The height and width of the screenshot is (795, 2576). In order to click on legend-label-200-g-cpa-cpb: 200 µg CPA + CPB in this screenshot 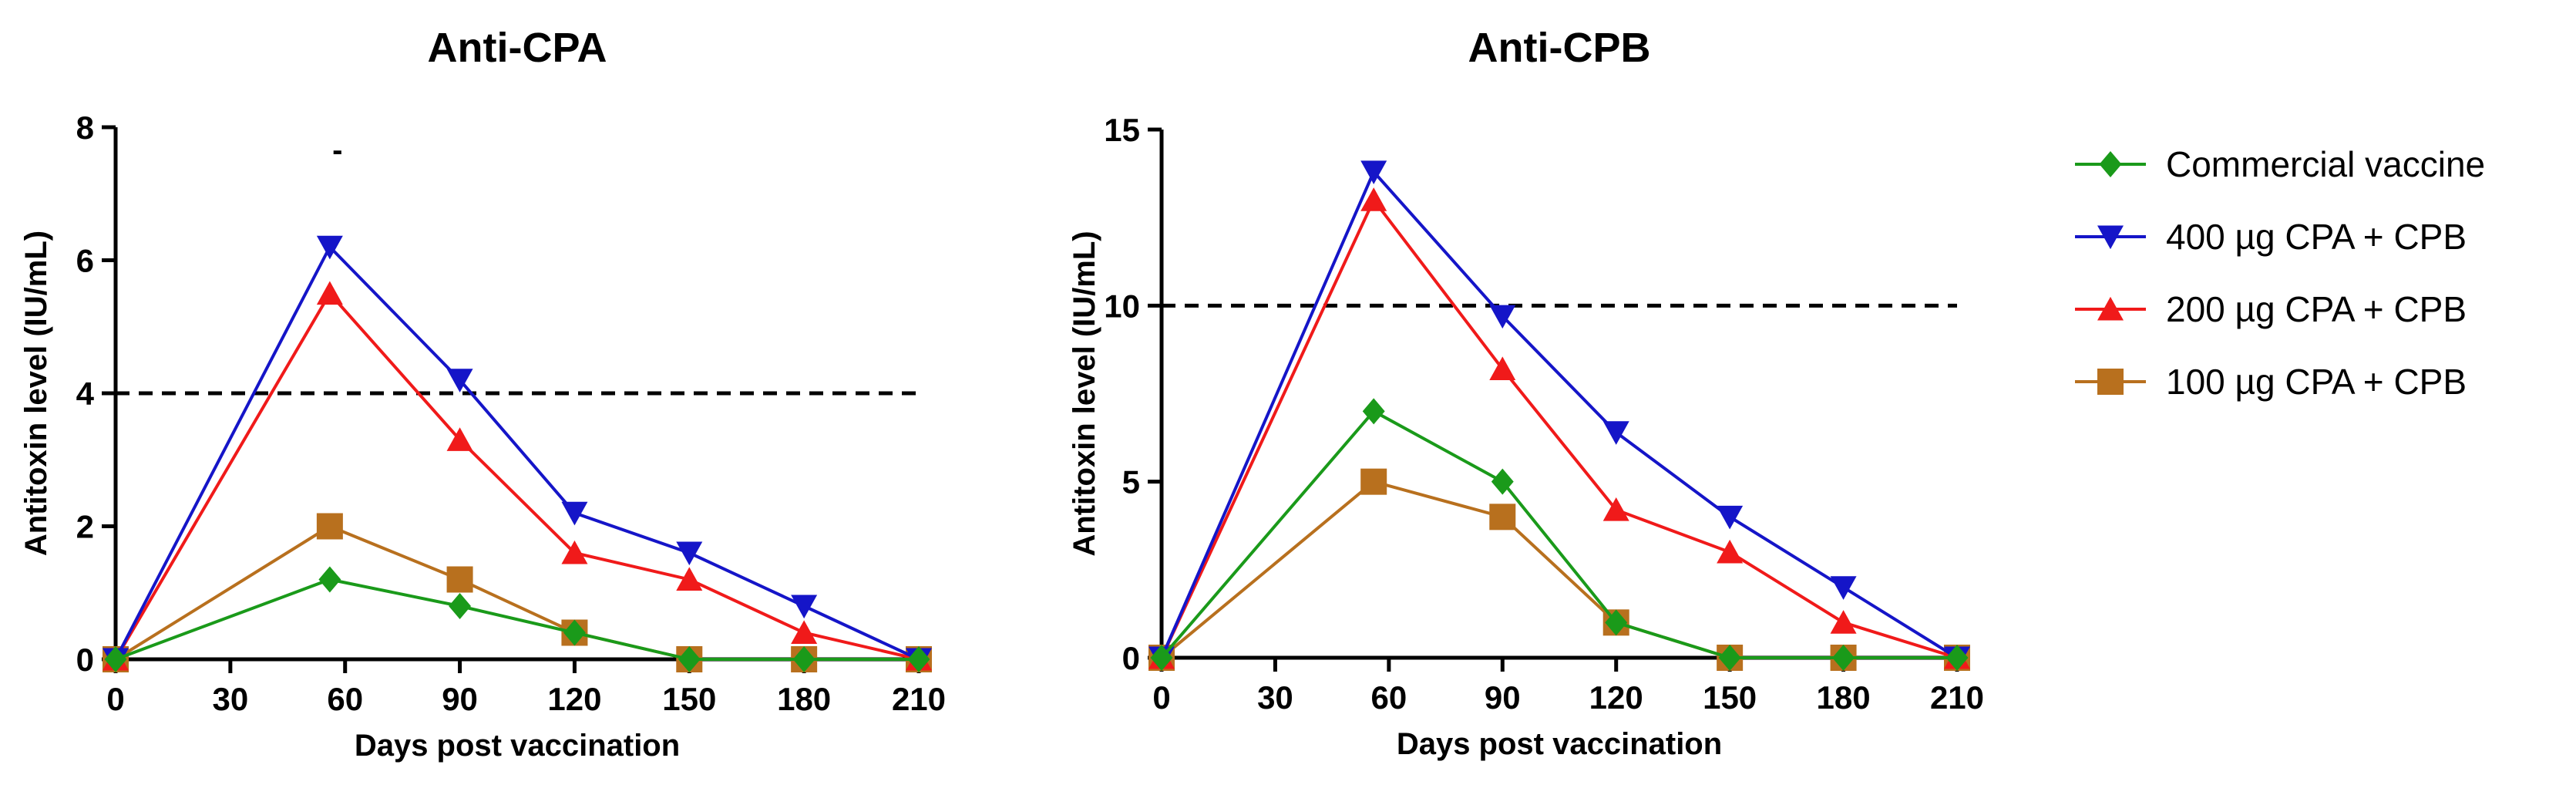, I will do `click(2316, 309)`.